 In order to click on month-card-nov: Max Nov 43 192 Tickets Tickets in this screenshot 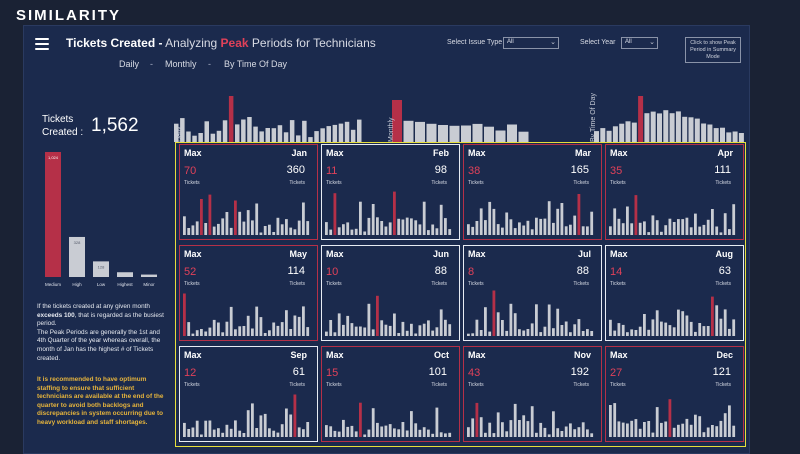, I will do `click(532, 394)`.